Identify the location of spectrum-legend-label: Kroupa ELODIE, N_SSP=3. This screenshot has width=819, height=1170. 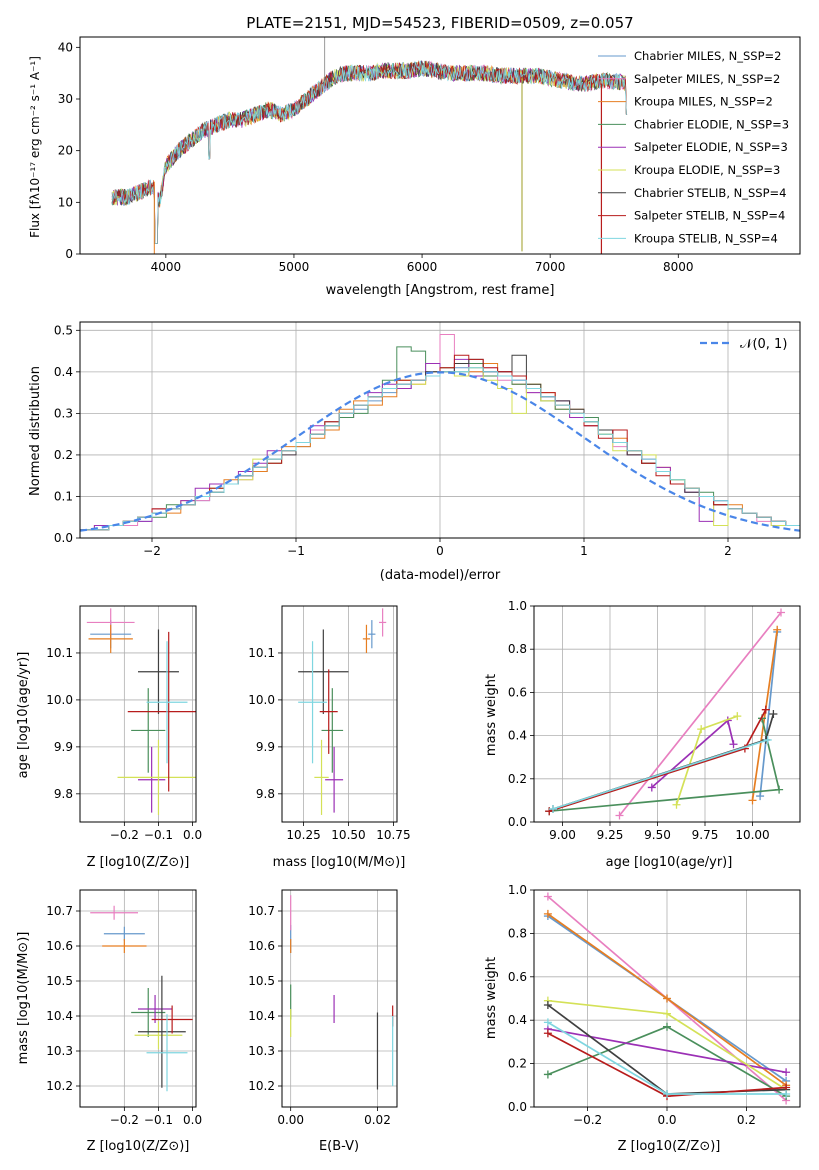
(707, 170).